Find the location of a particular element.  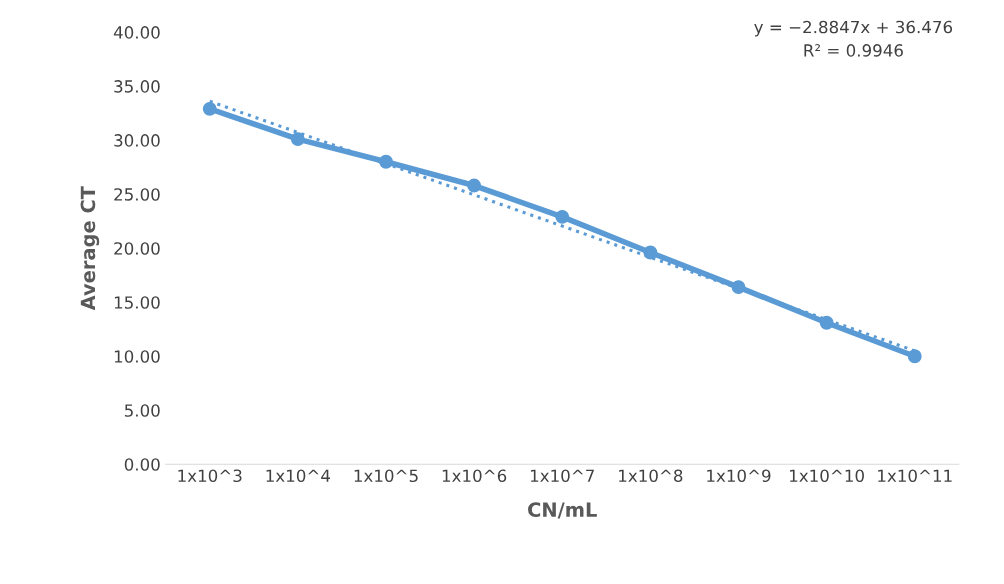

y-tick-label: 15.00 is located at coordinates (137, 302).